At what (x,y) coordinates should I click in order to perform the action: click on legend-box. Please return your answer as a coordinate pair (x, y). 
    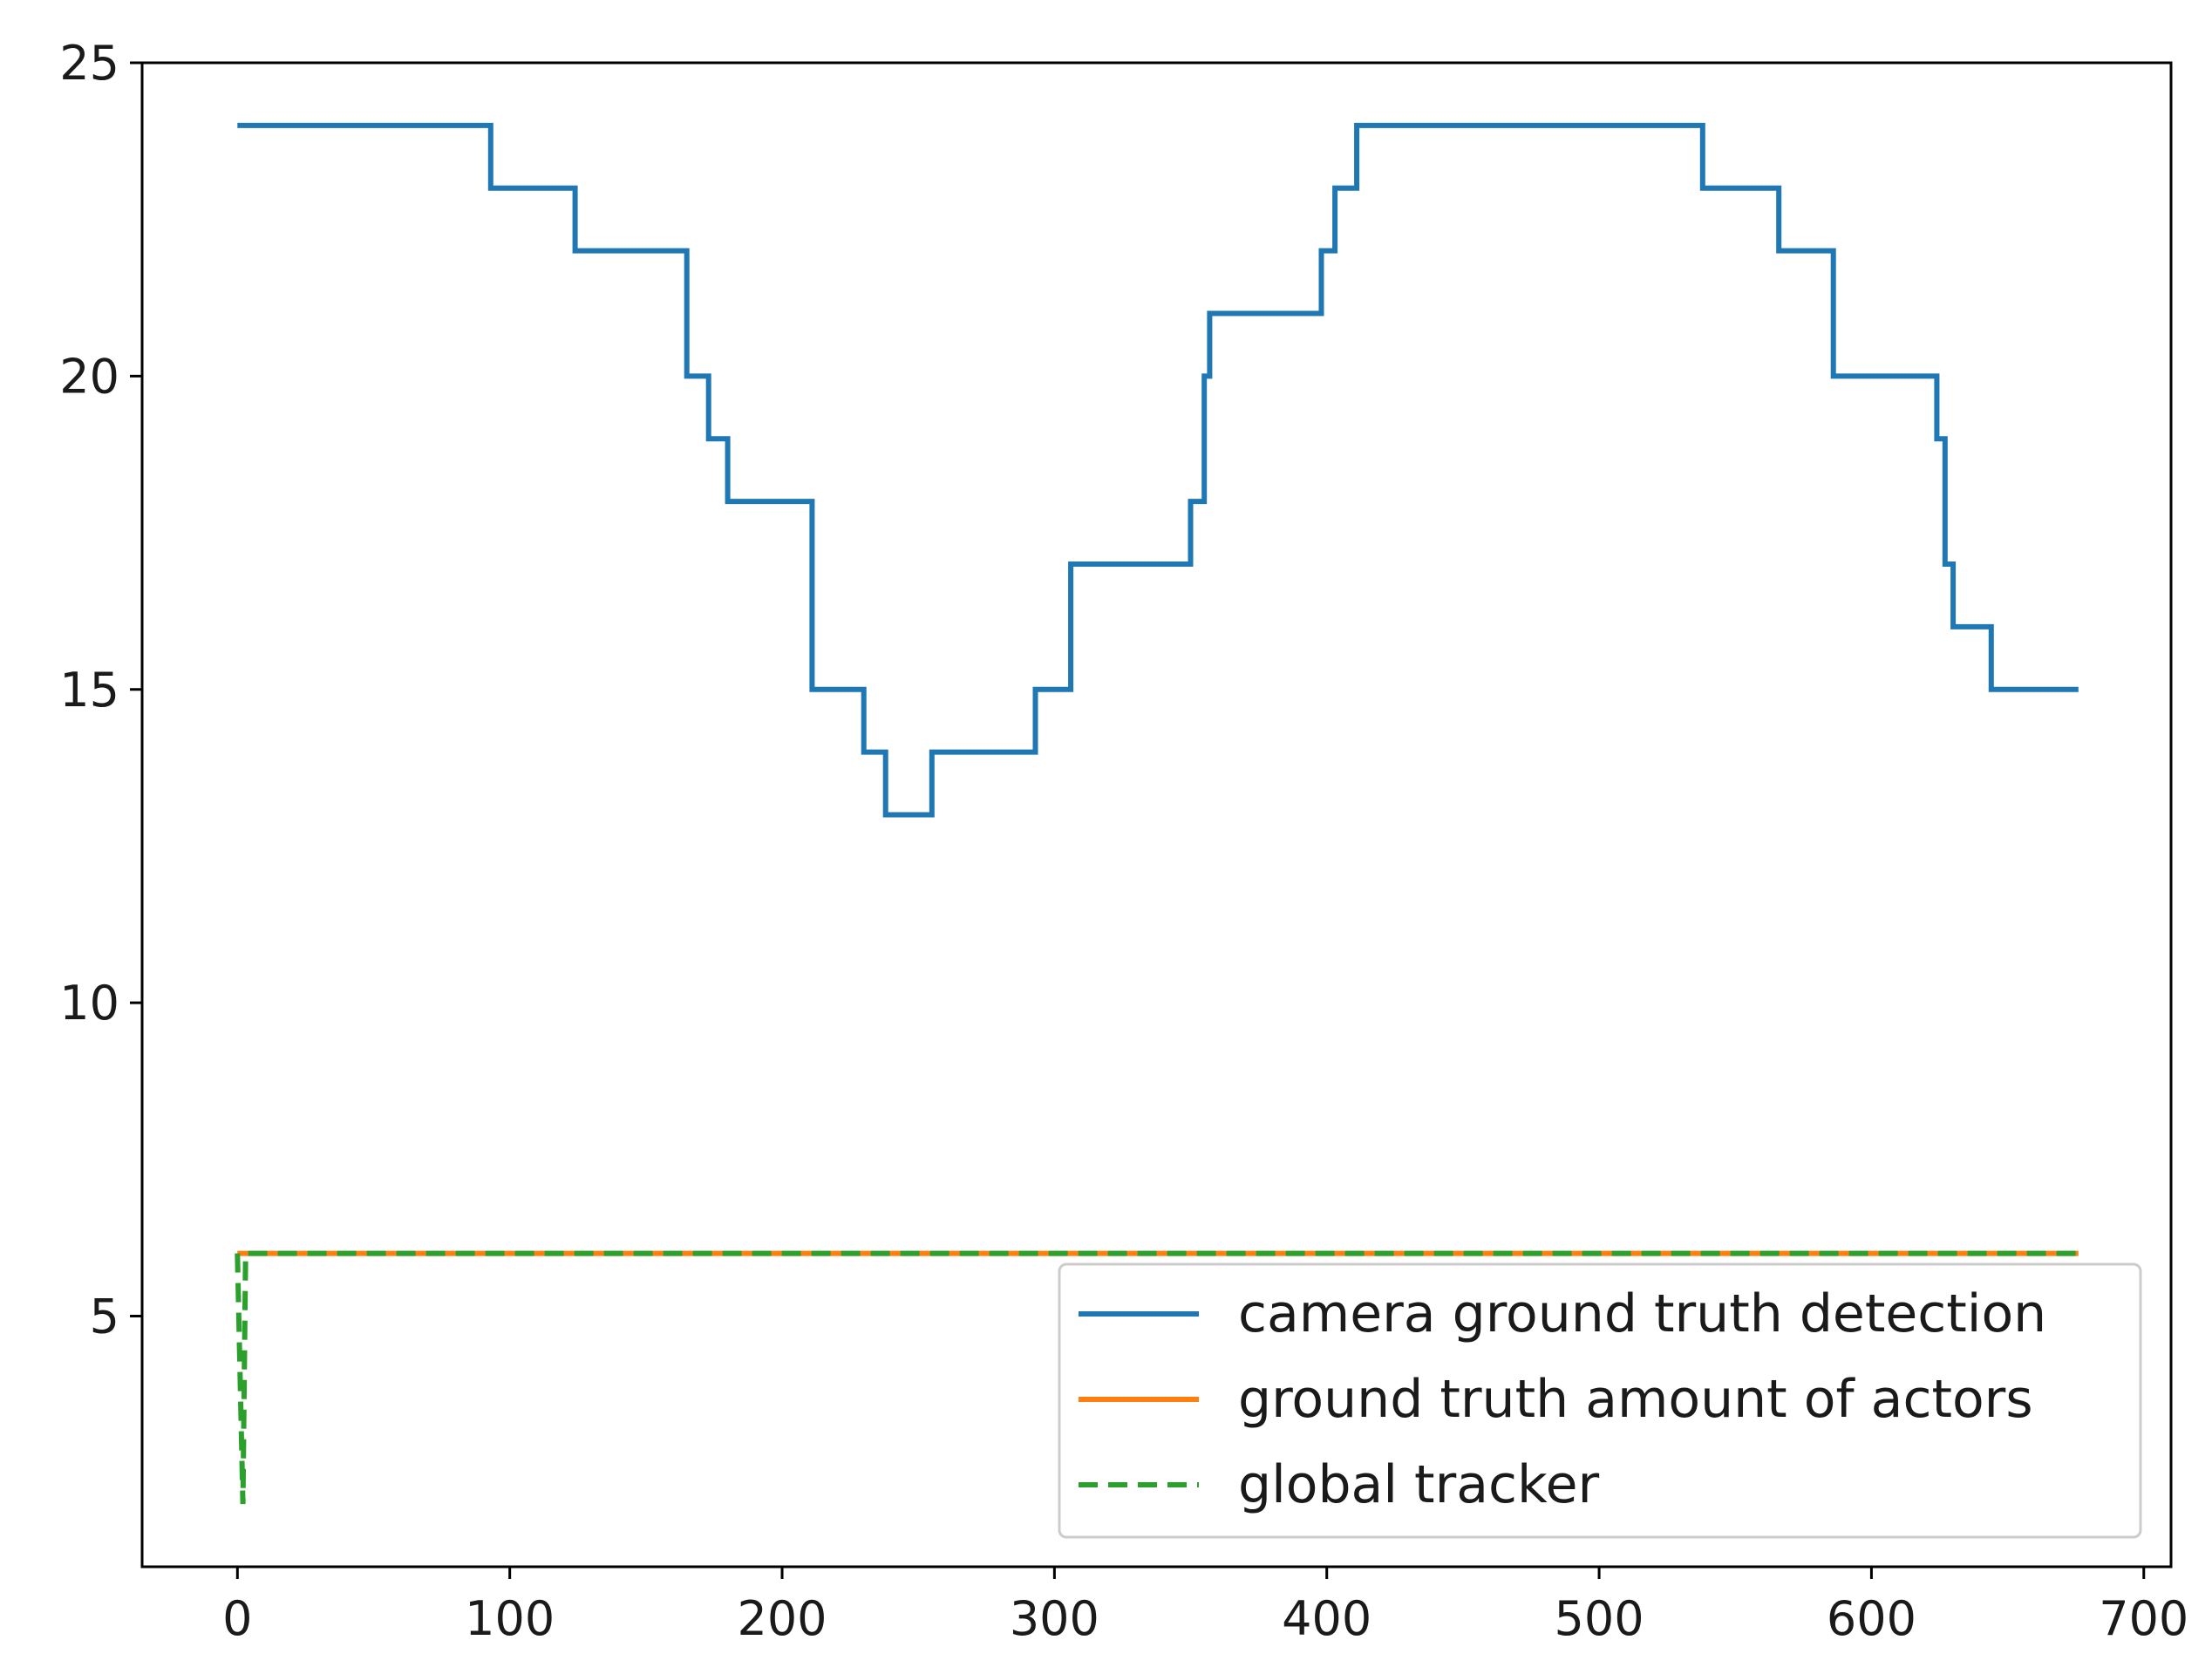
    Looking at the image, I should click on (1600, 1400).